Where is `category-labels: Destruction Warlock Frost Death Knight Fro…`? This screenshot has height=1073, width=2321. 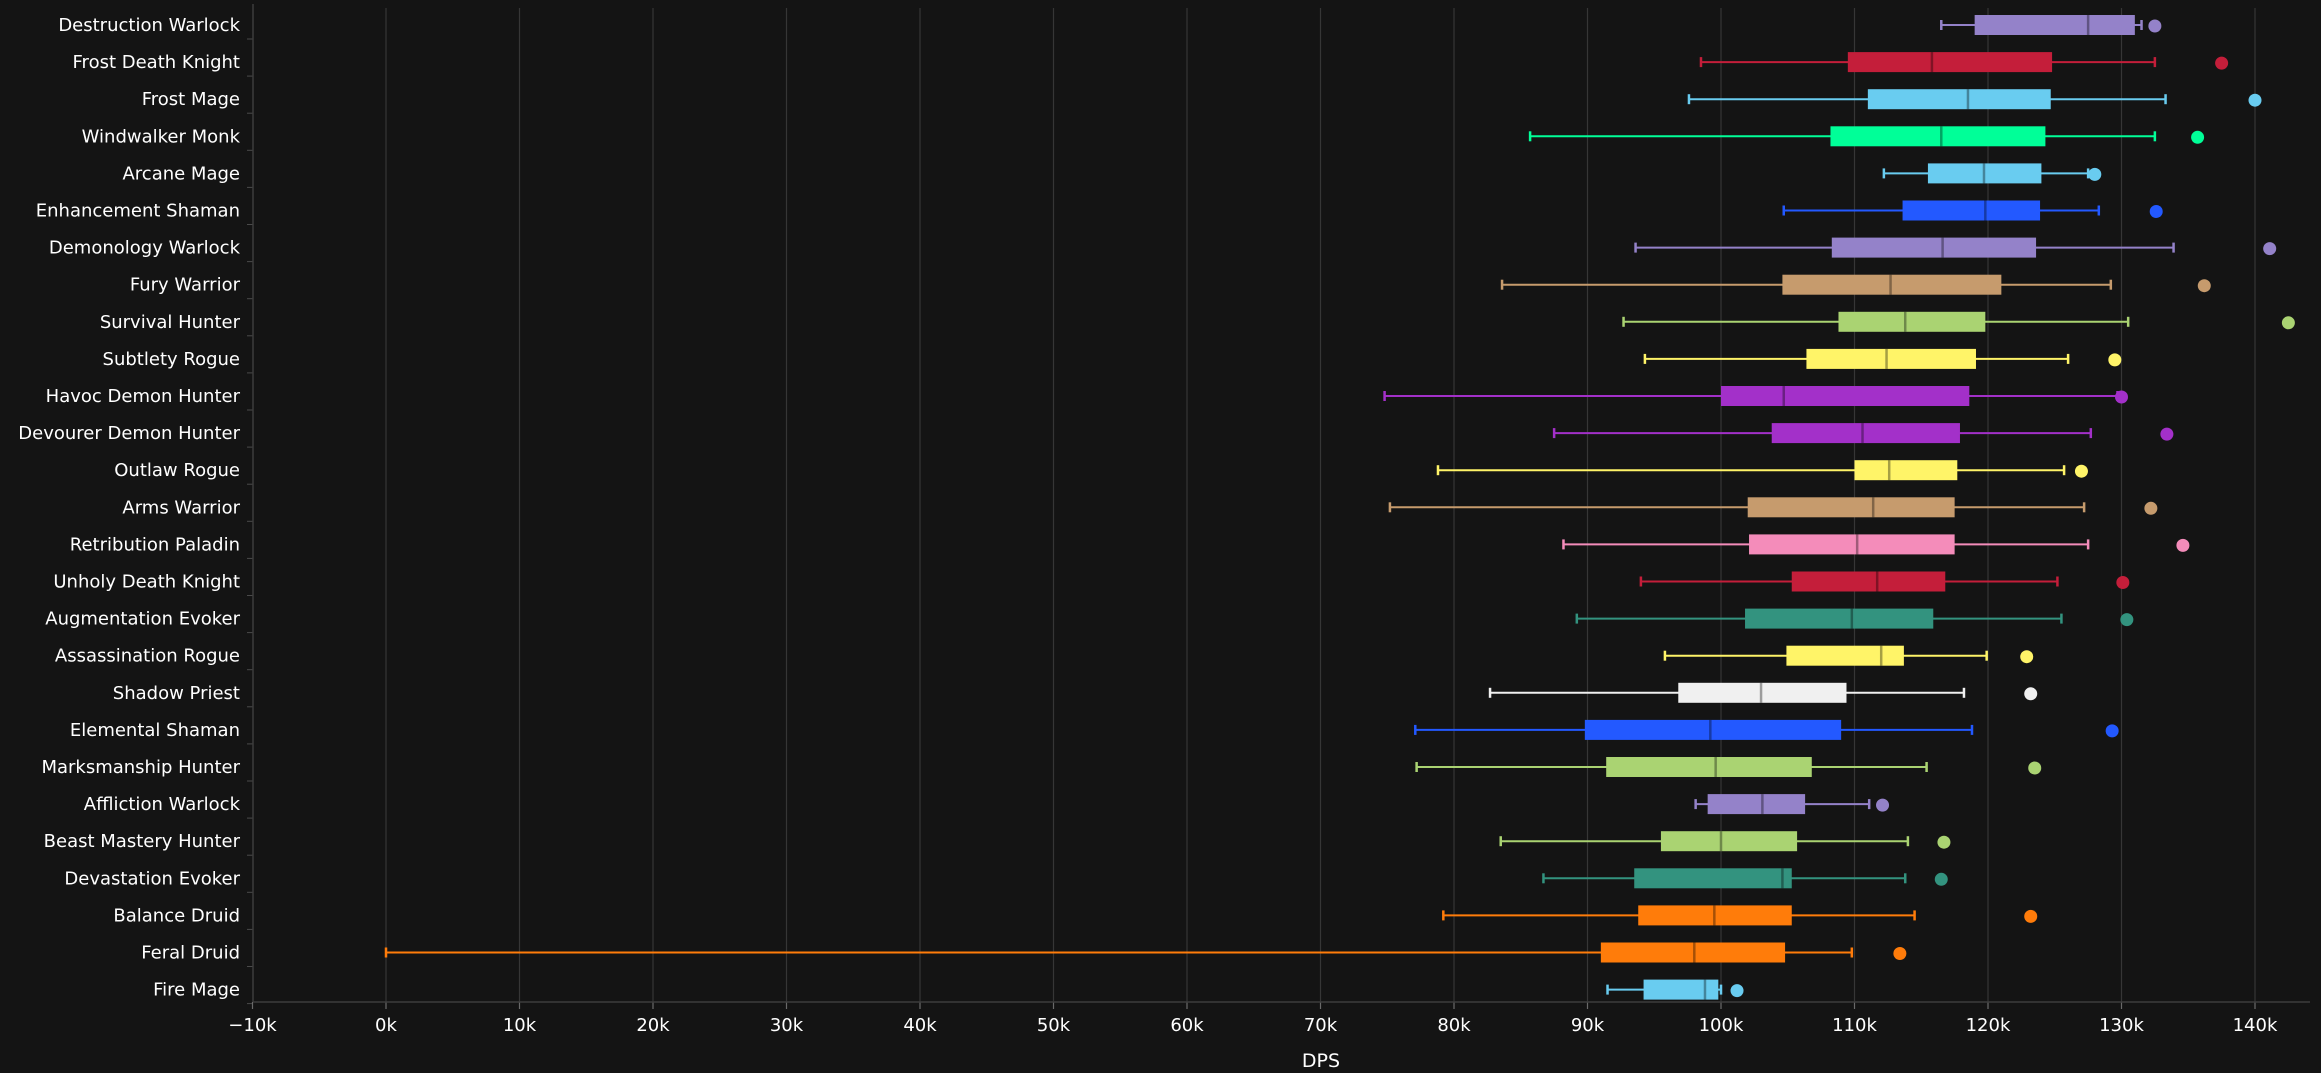 category-labels: Destruction Warlock Frost Death Knight Fro… is located at coordinates (135, 510).